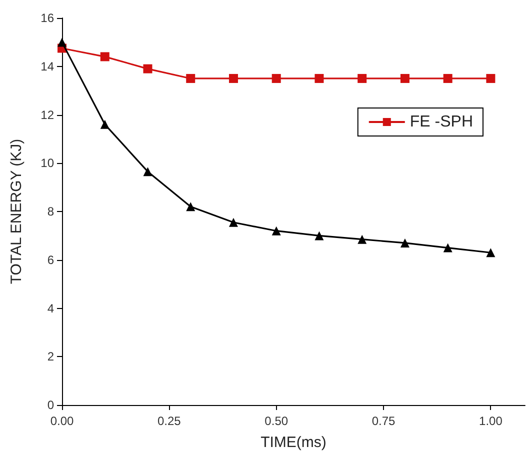  I want to click on legend-label: FE -SPH, so click(442, 122).